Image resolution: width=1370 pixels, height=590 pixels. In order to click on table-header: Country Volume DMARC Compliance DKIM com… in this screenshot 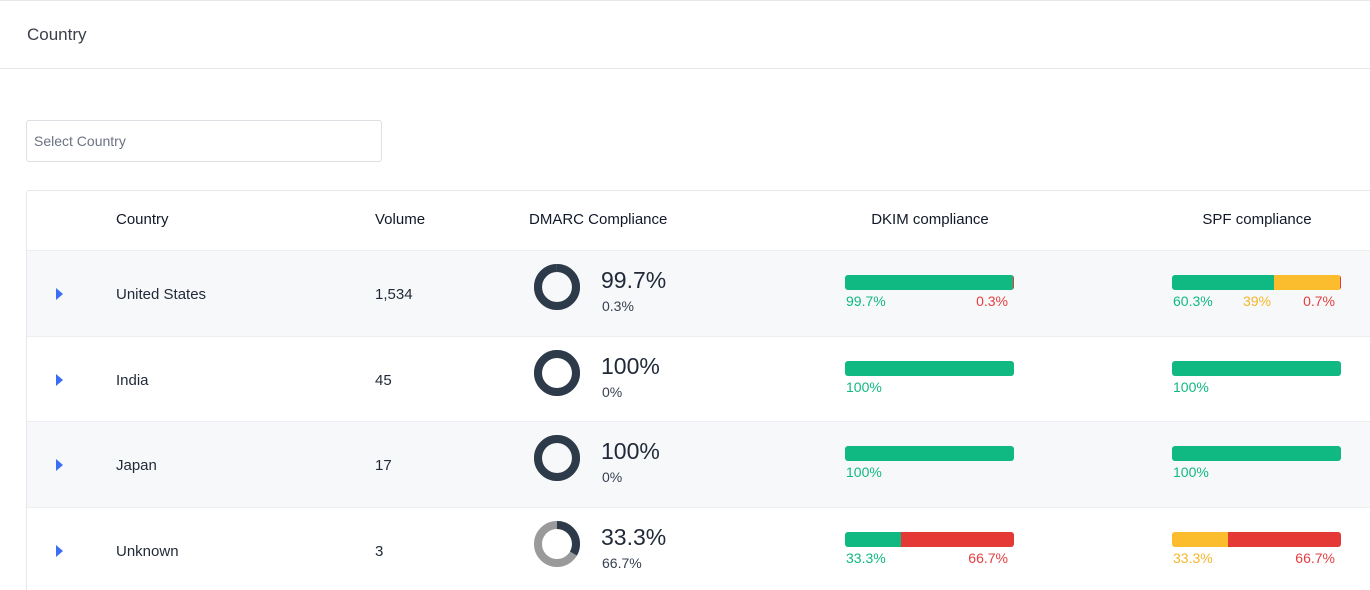, I will do `click(698, 220)`.